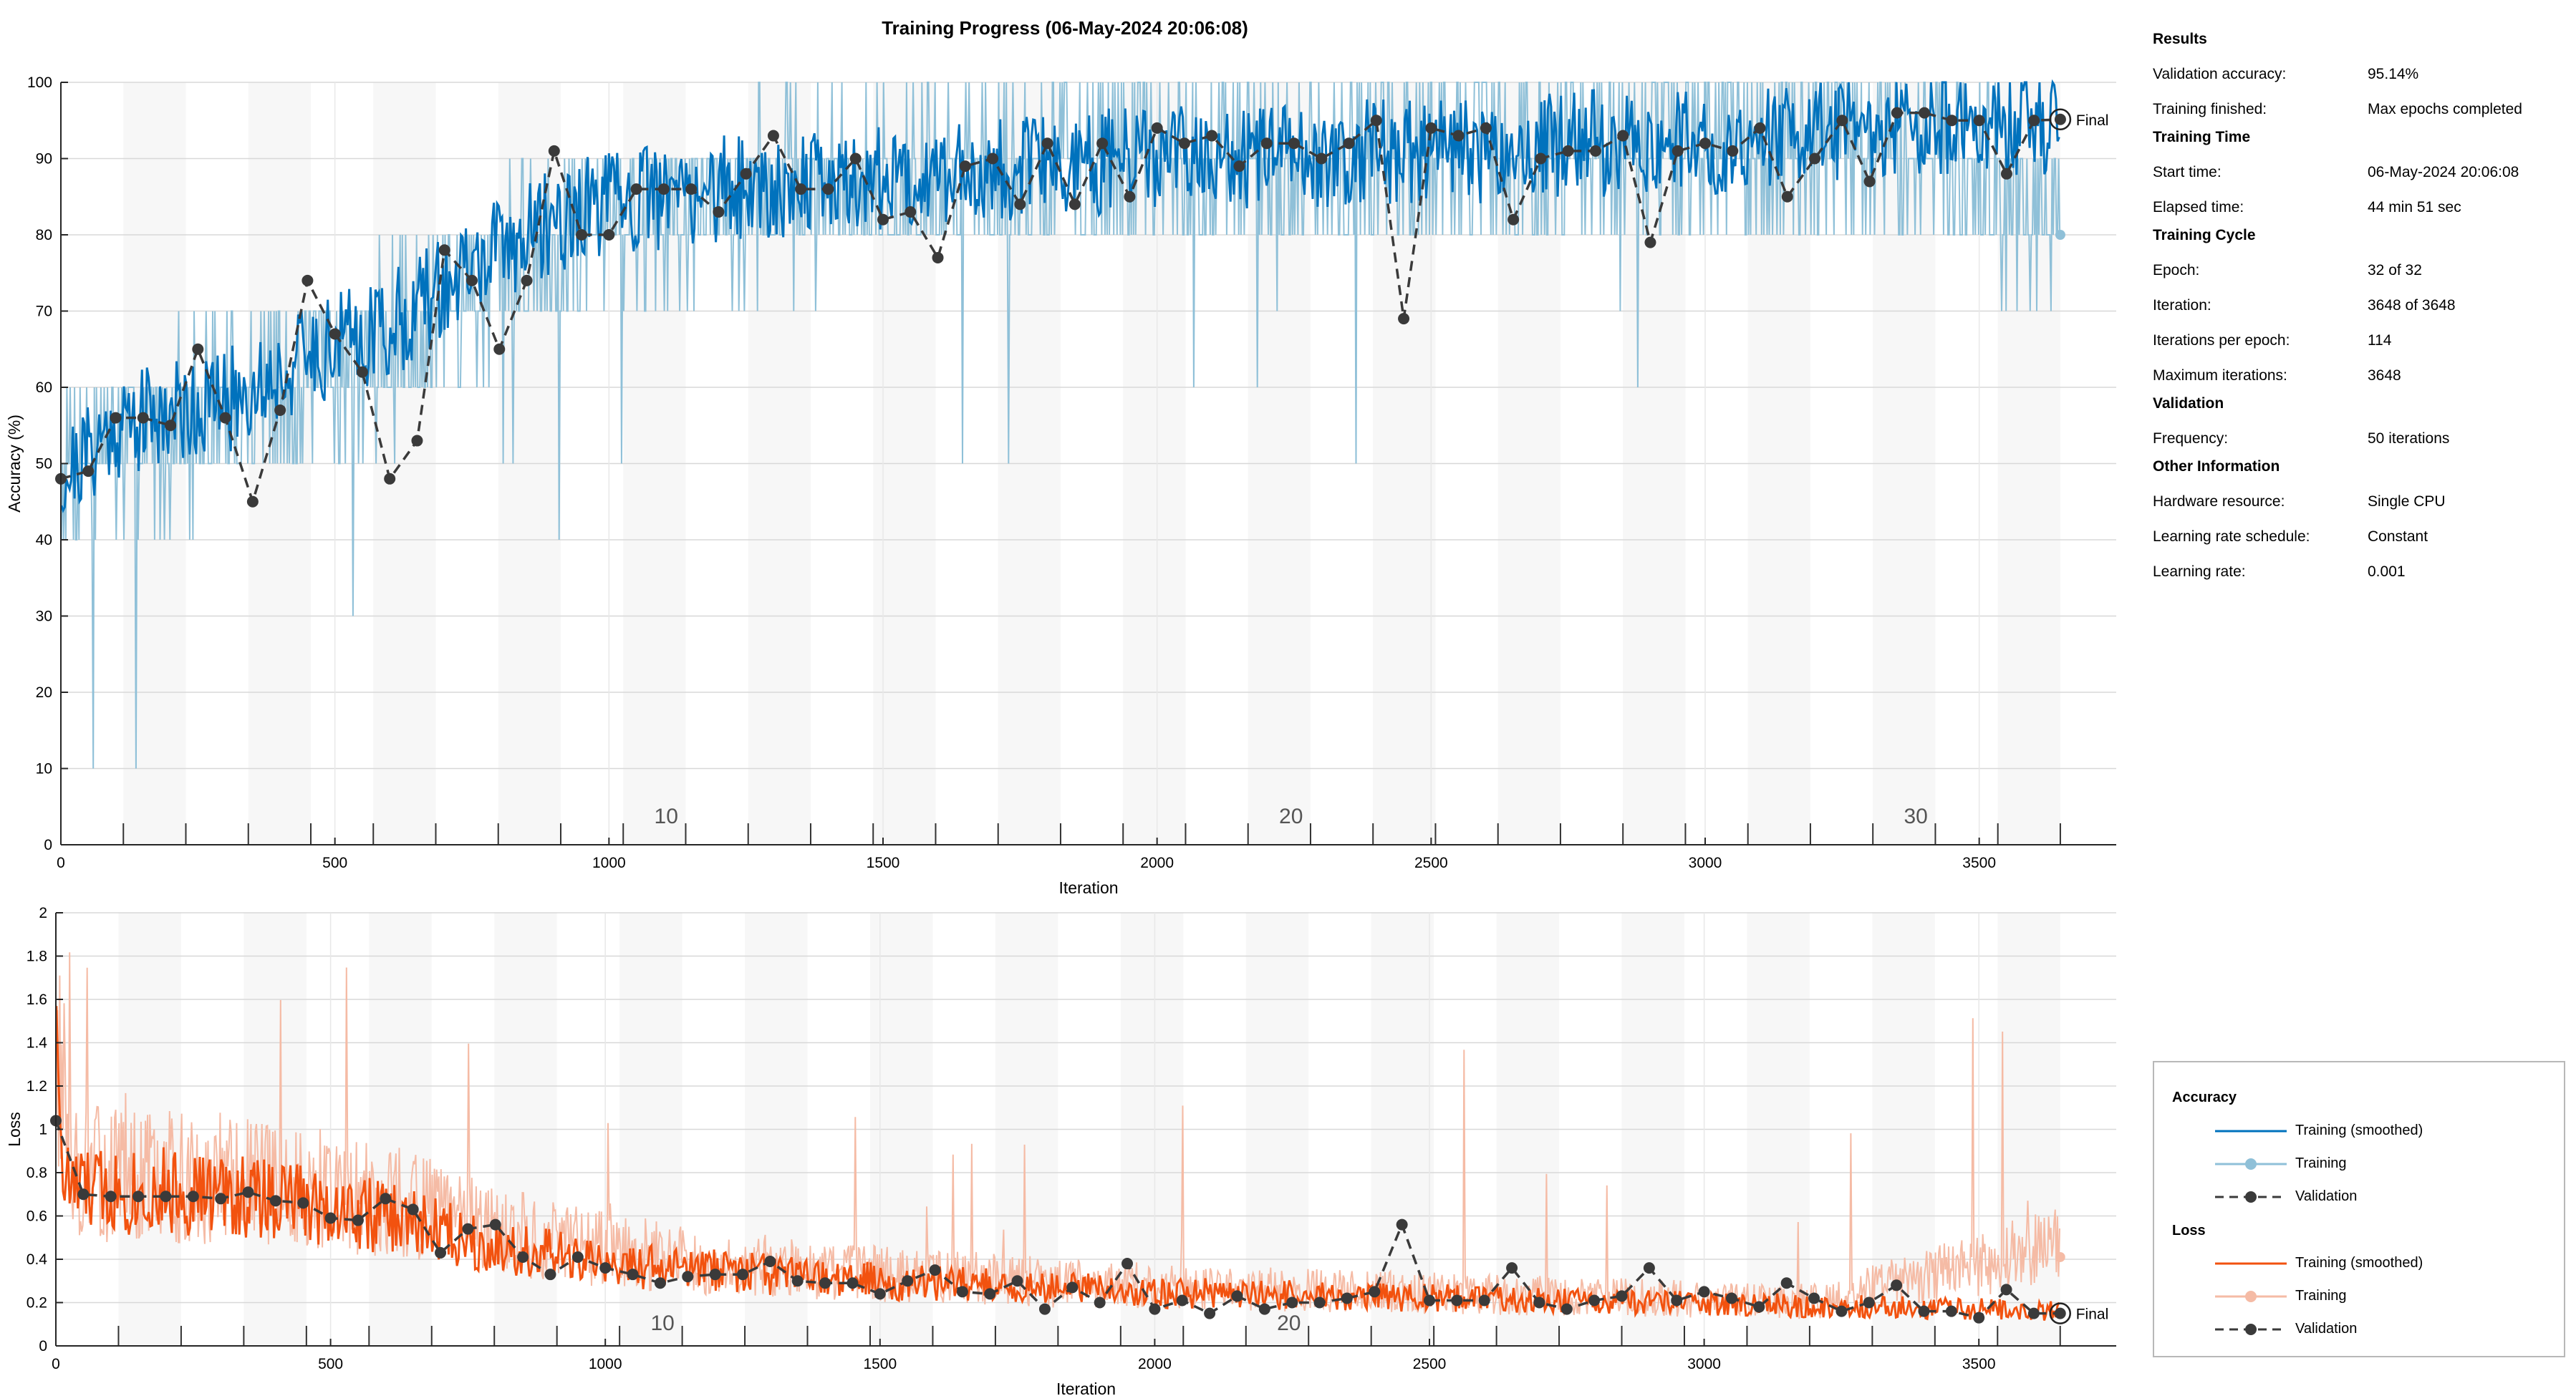 The image size is (2576, 1396). I want to click on learning-rate-schedule-row: Learning rate schedule: Constant, so click(2353, 537).